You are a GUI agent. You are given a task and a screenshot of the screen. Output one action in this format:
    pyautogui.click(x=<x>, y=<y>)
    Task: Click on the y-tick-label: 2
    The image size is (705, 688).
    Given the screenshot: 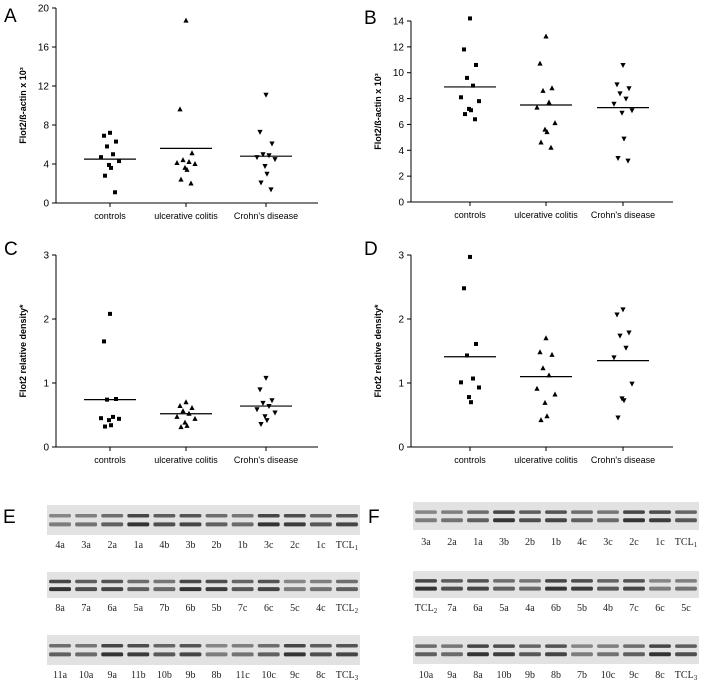 What is the action you would take?
    pyautogui.click(x=46, y=320)
    